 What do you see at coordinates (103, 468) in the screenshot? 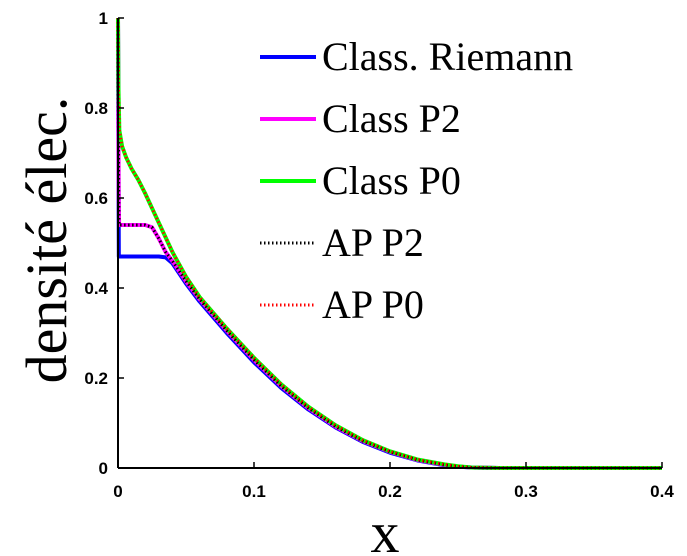
I see `y-tick-label: 0` at bounding box center [103, 468].